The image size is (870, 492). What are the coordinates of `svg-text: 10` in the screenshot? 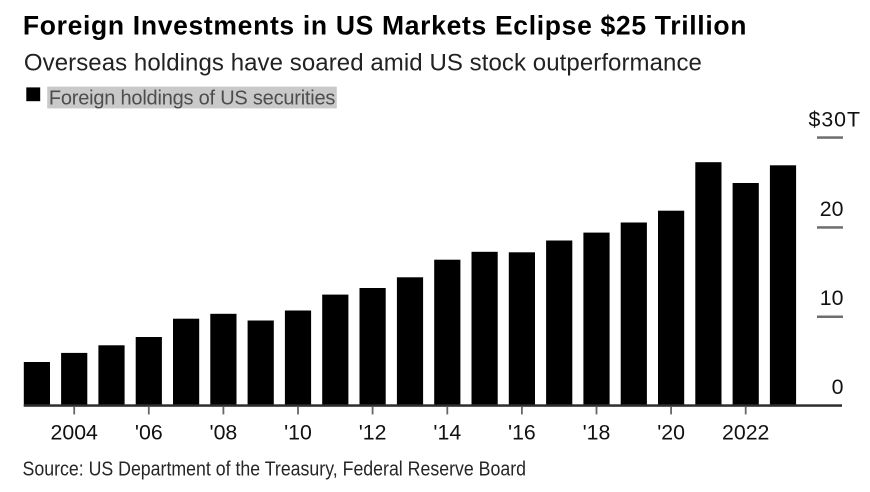 It's located at (832, 298).